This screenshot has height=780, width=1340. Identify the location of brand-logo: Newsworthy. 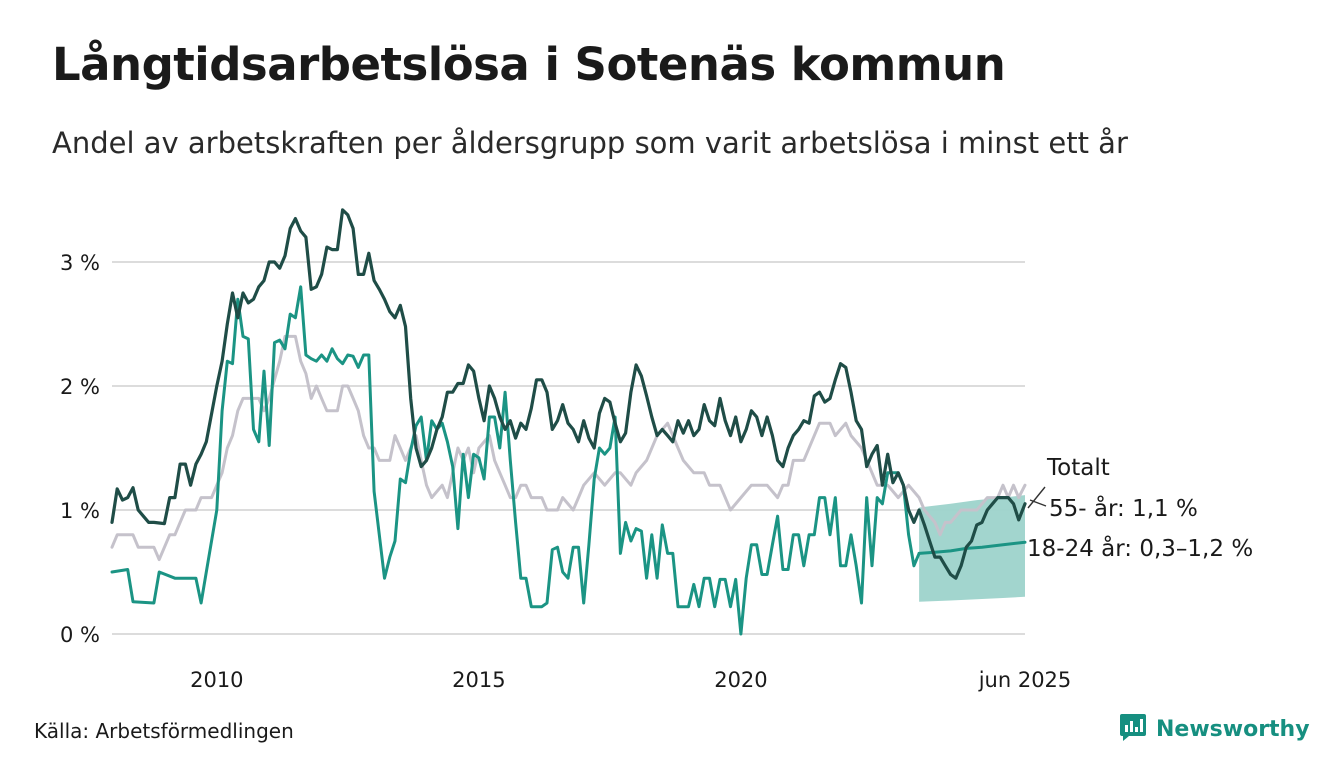
(1214, 729).